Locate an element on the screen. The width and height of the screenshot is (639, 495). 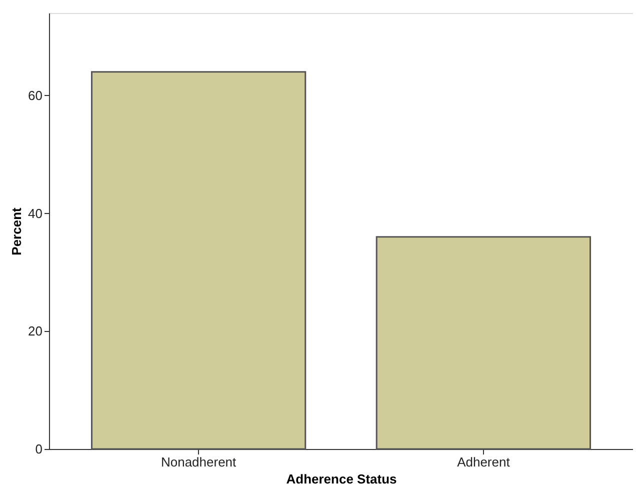
x-tick-label: Nonadherent is located at coordinates (198, 462).